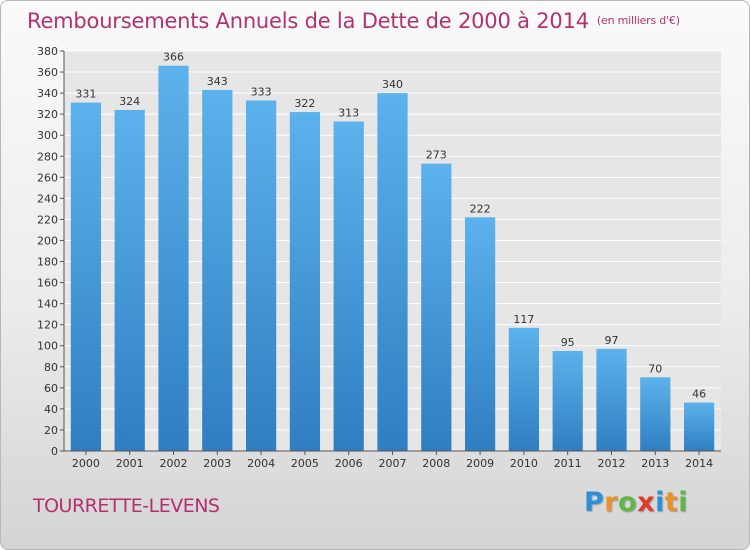  Describe the element at coordinates (47, 240) in the screenshot. I see `y-tick-label: 200` at that location.